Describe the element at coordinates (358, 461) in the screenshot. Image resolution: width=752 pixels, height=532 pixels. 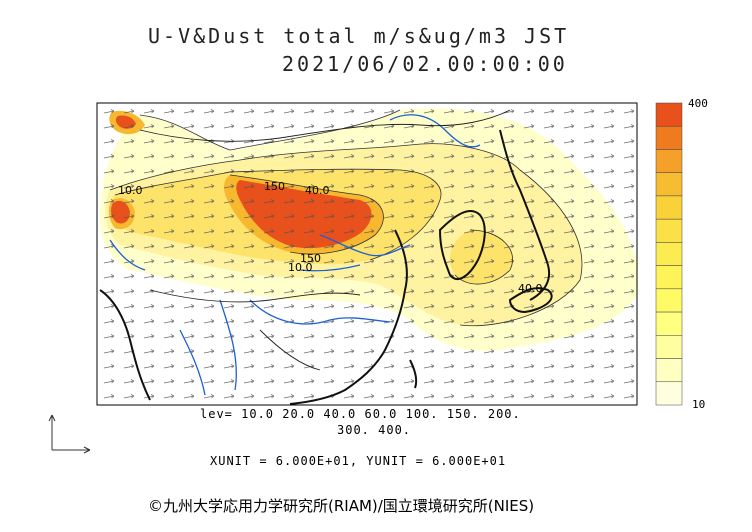
I see `vector-units: XUNIT = 6.000E+01, YUNIT = 6.000E+01` at that location.